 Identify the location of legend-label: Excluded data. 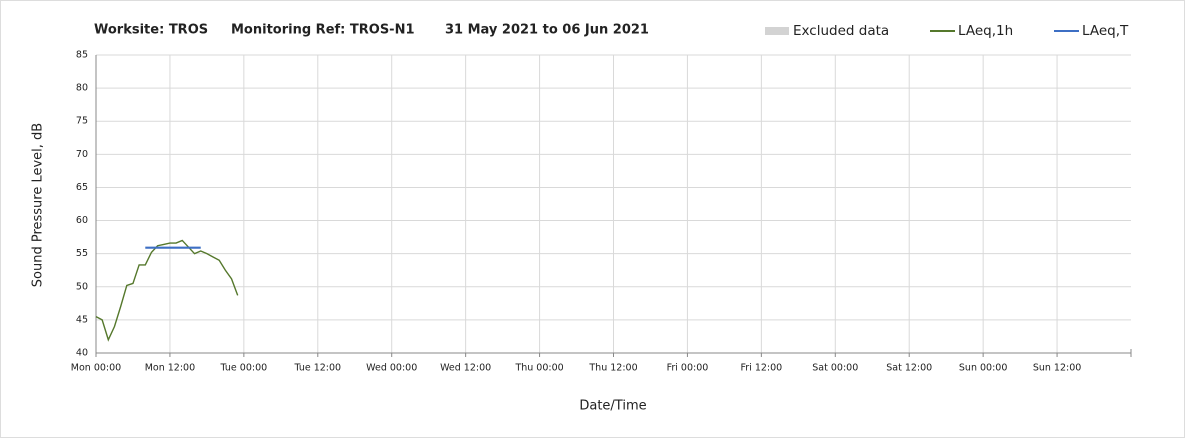
(841, 31).